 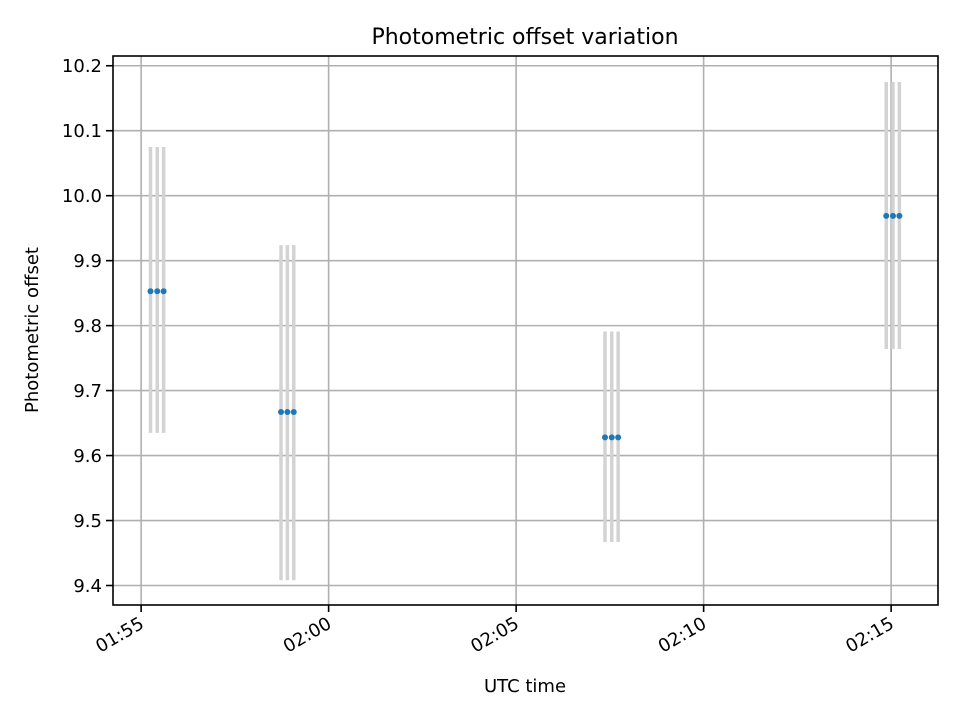 I want to click on x-axis-label: UTC time, so click(x=525, y=686).